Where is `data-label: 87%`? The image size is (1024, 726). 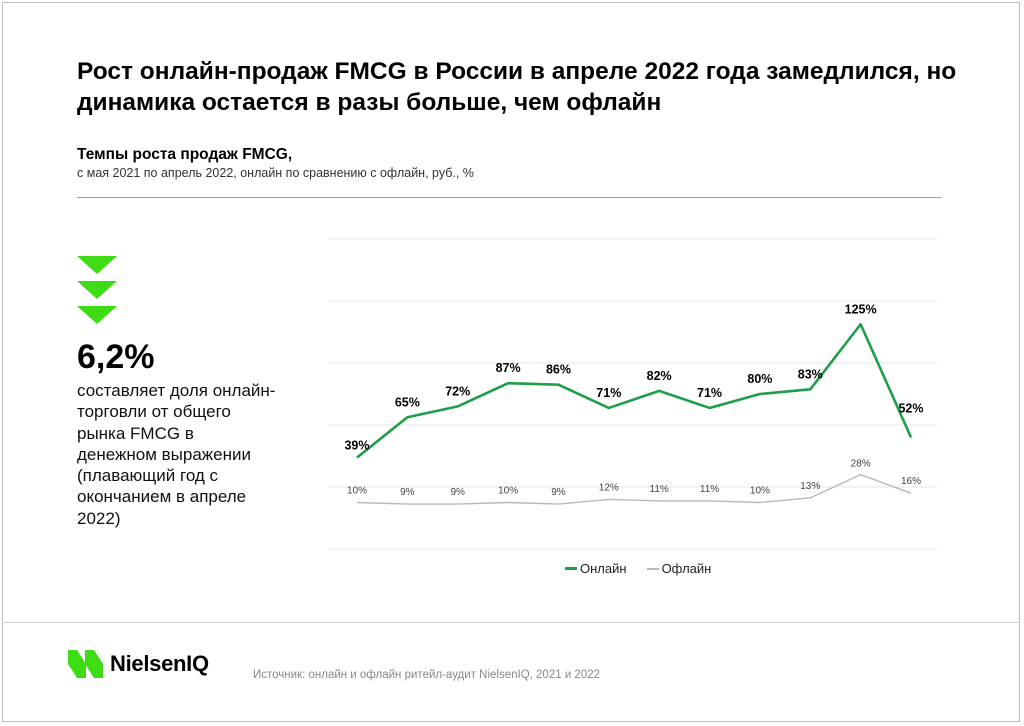
data-label: 87% is located at coordinates (508, 368).